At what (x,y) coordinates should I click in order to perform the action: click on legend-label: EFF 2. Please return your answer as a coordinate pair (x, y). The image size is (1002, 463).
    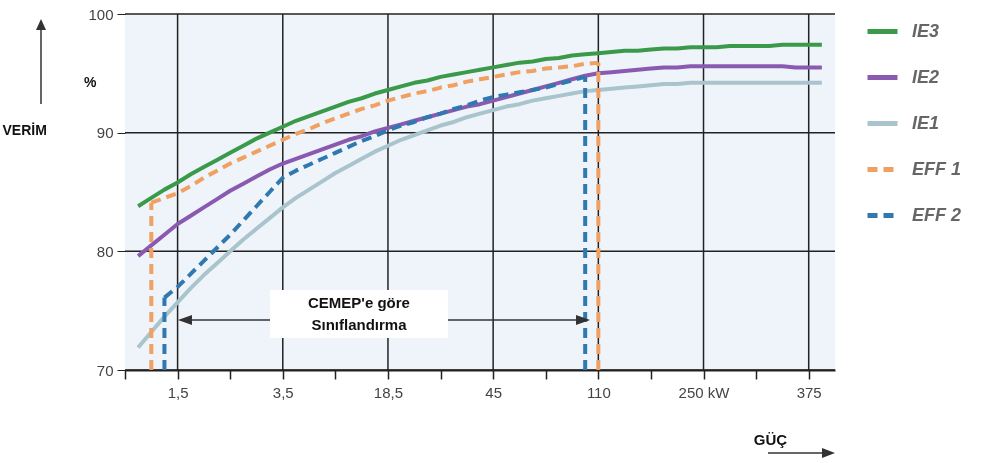
    Looking at the image, I should click on (937, 214).